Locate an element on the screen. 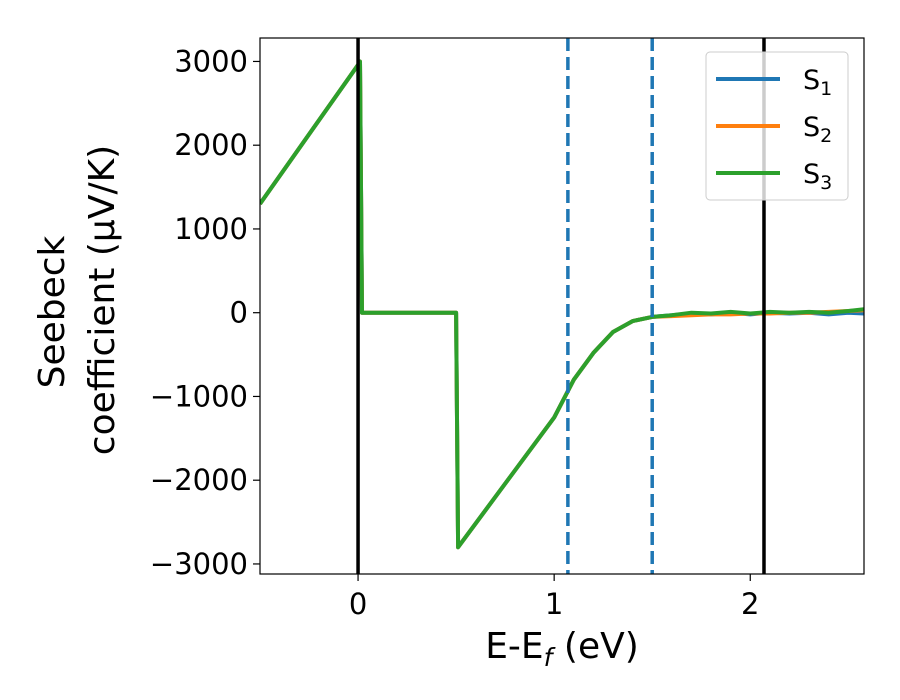  y-tick-label: 2000 is located at coordinates (211, 145).